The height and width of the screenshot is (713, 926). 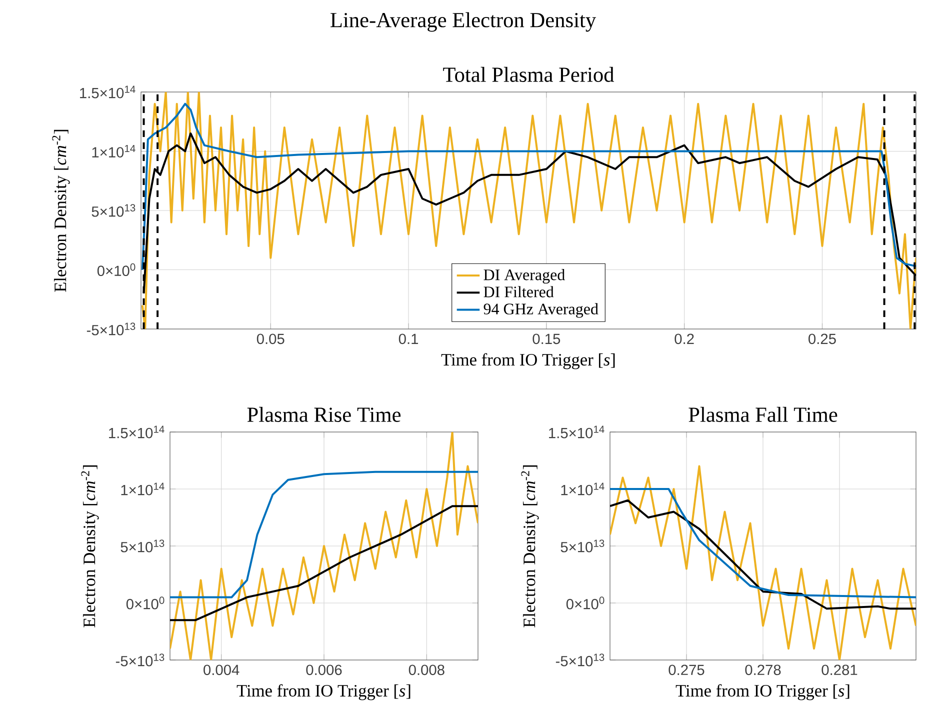 What do you see at coordinates (426, 670) in the screenshot?
I see `x-tick-label: 0.008` at bounding box center [426, 670].